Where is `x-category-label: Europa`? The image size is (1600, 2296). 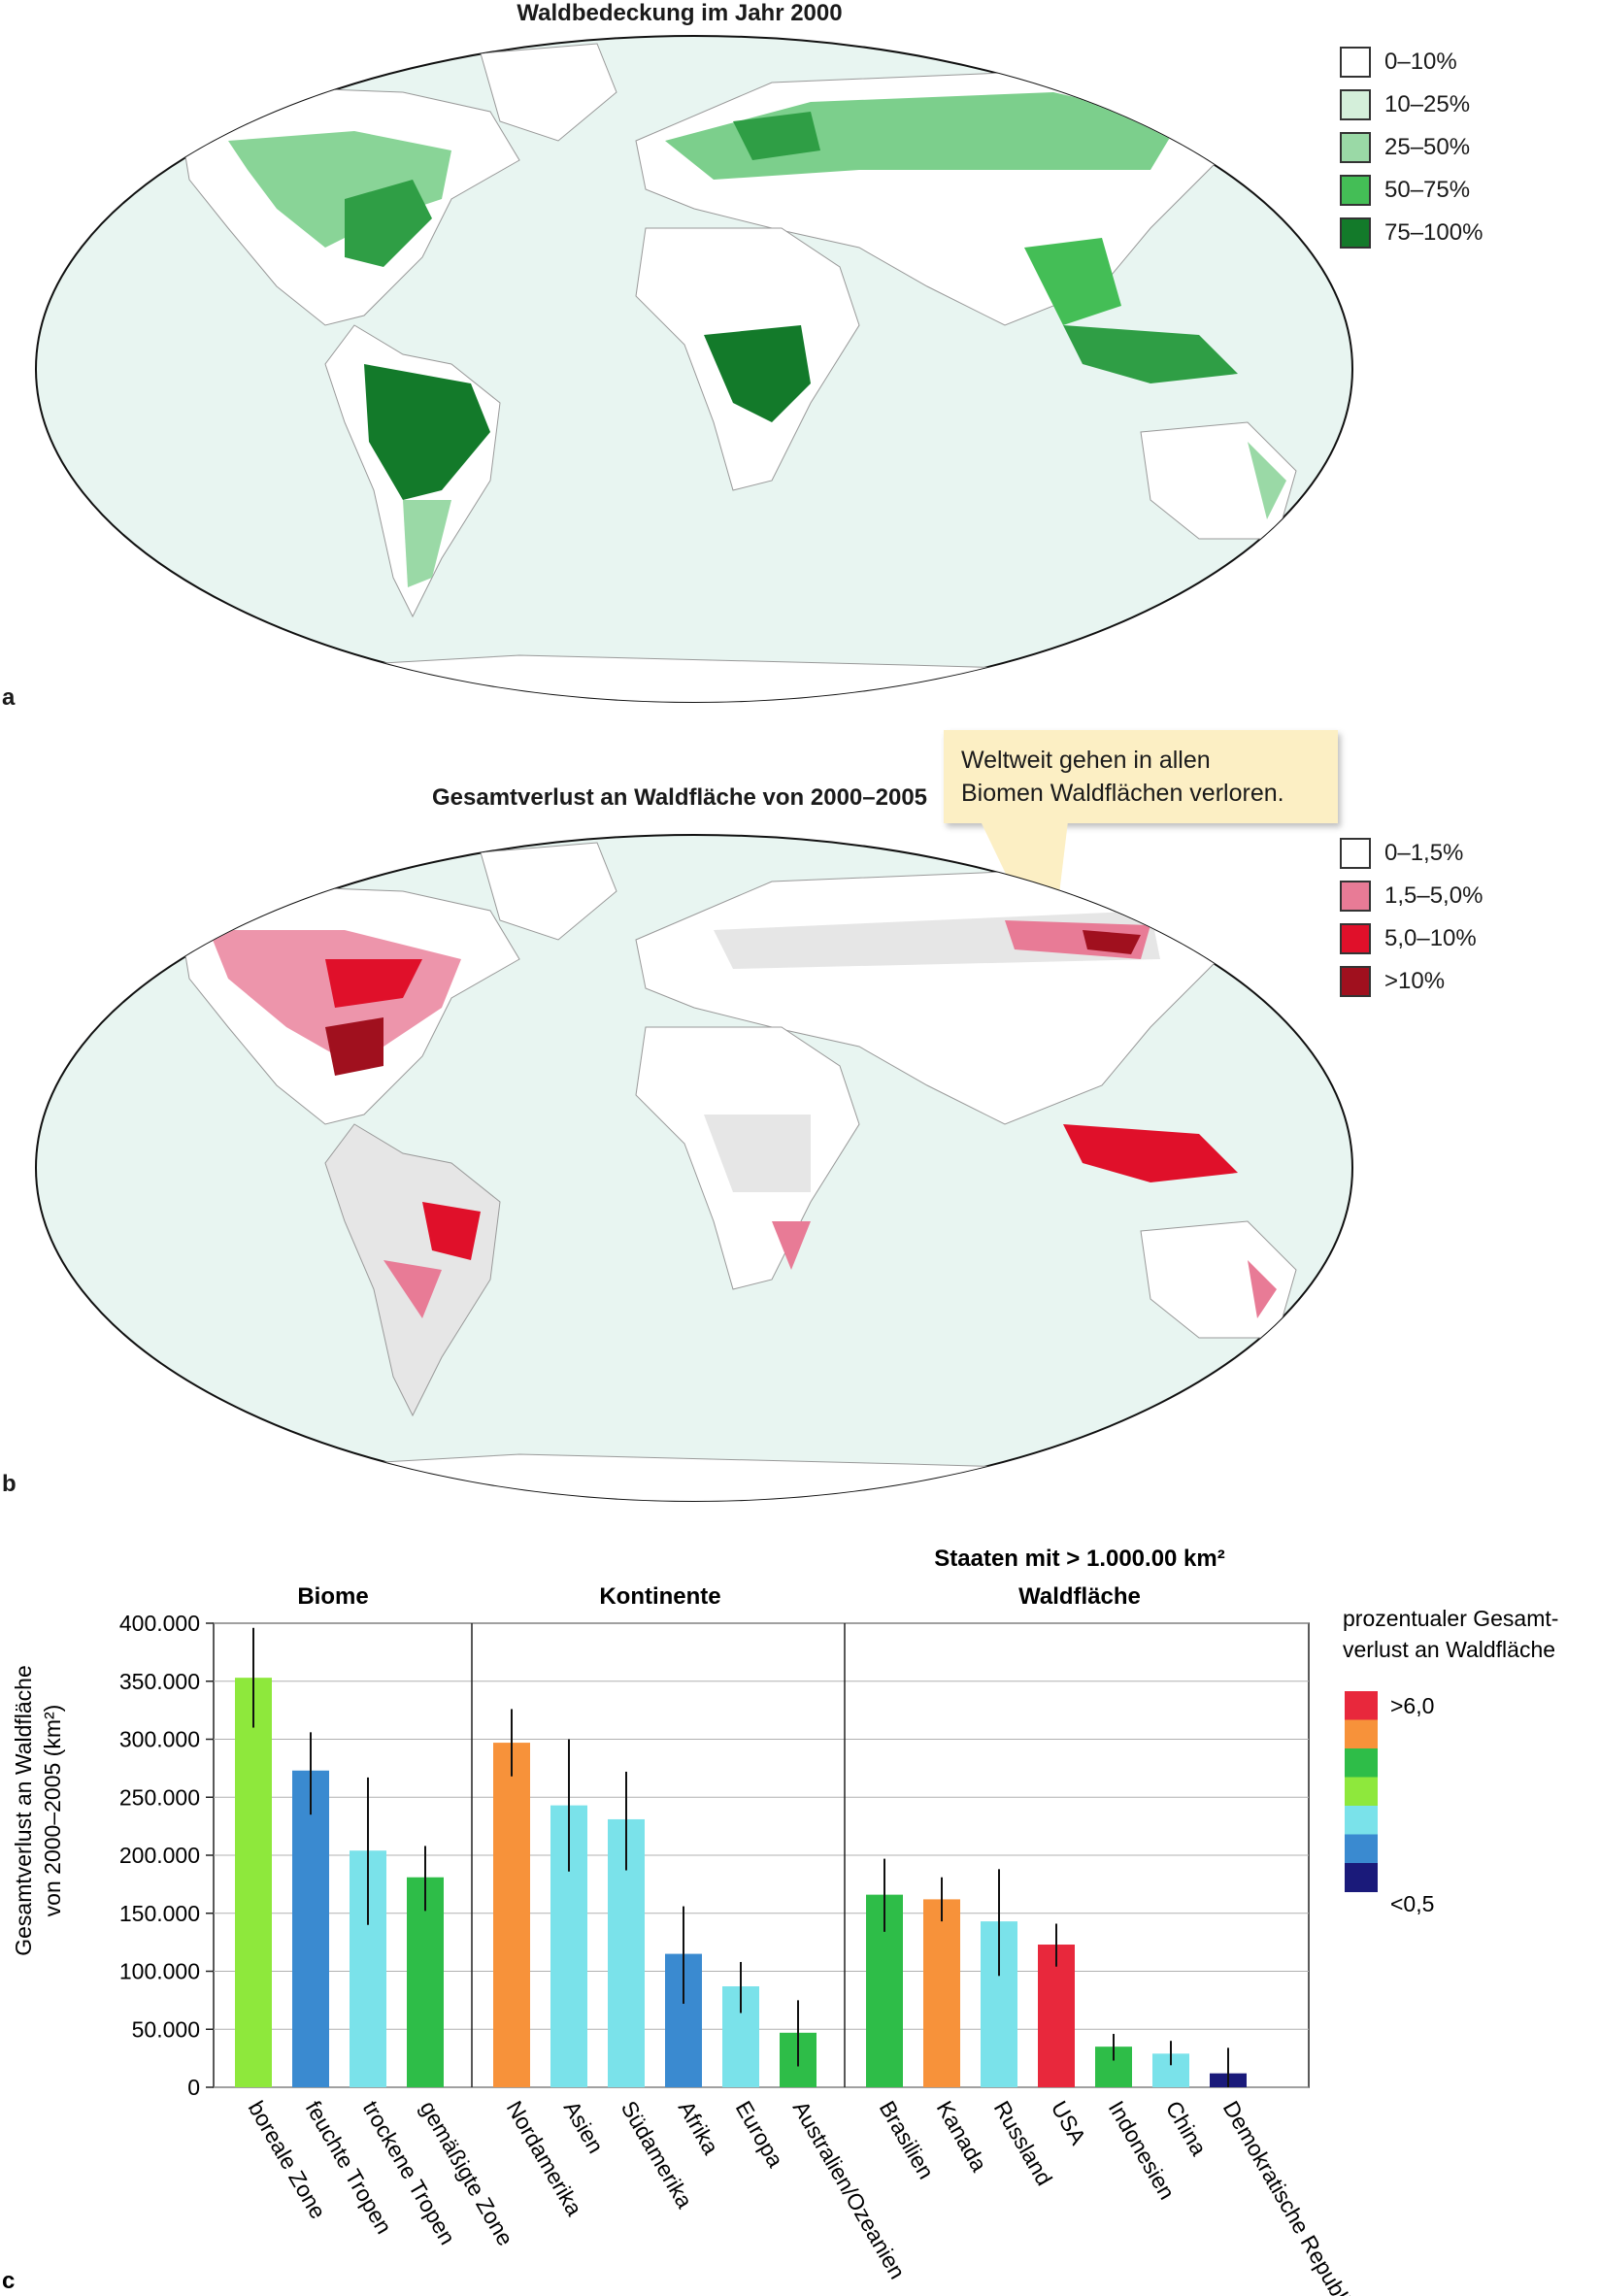 x-category-label: Europa is located at coordinates (760, 2134).